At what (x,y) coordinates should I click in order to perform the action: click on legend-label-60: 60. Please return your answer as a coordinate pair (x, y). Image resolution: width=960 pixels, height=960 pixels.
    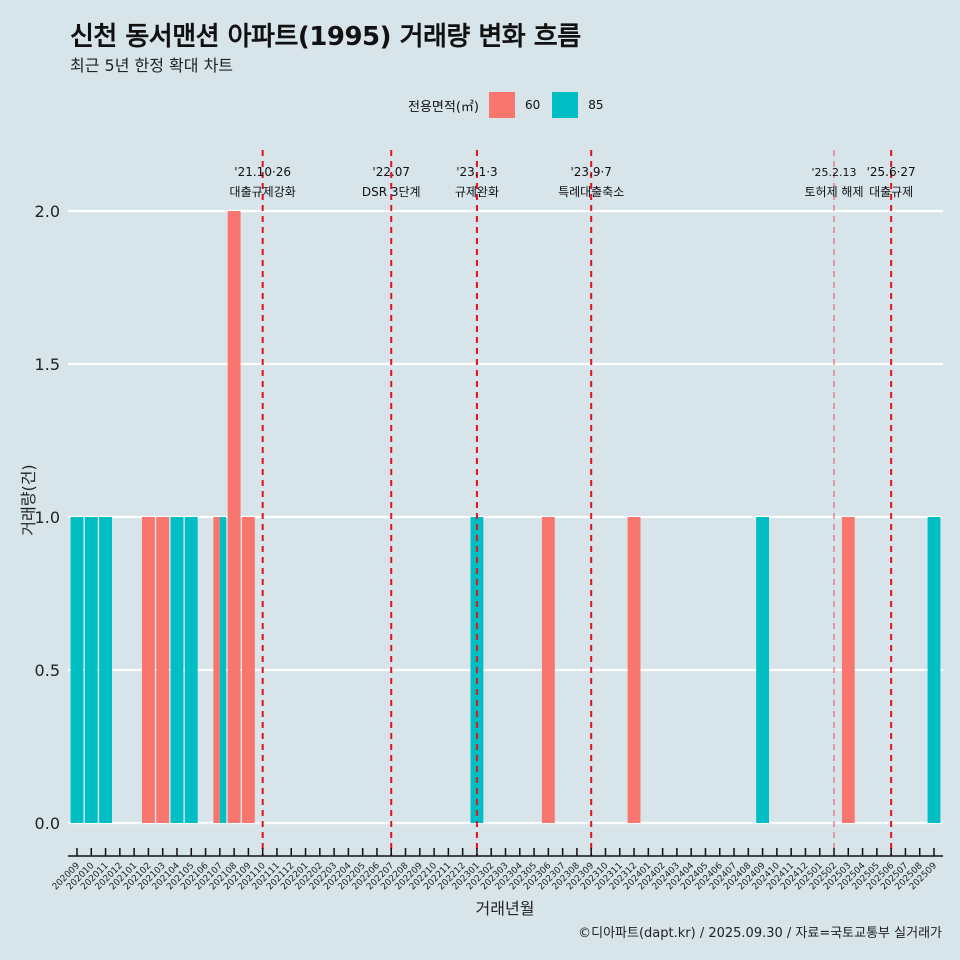
    Looking at the image, I should click on (532, 105).